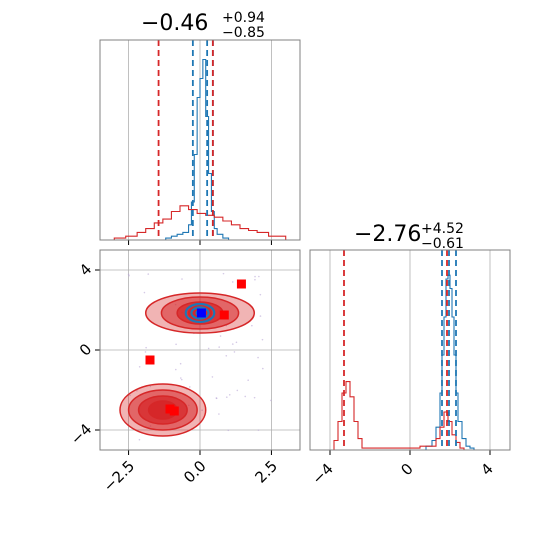  I want to click on hist1-title-lower: −0.85, so click(243, 33).